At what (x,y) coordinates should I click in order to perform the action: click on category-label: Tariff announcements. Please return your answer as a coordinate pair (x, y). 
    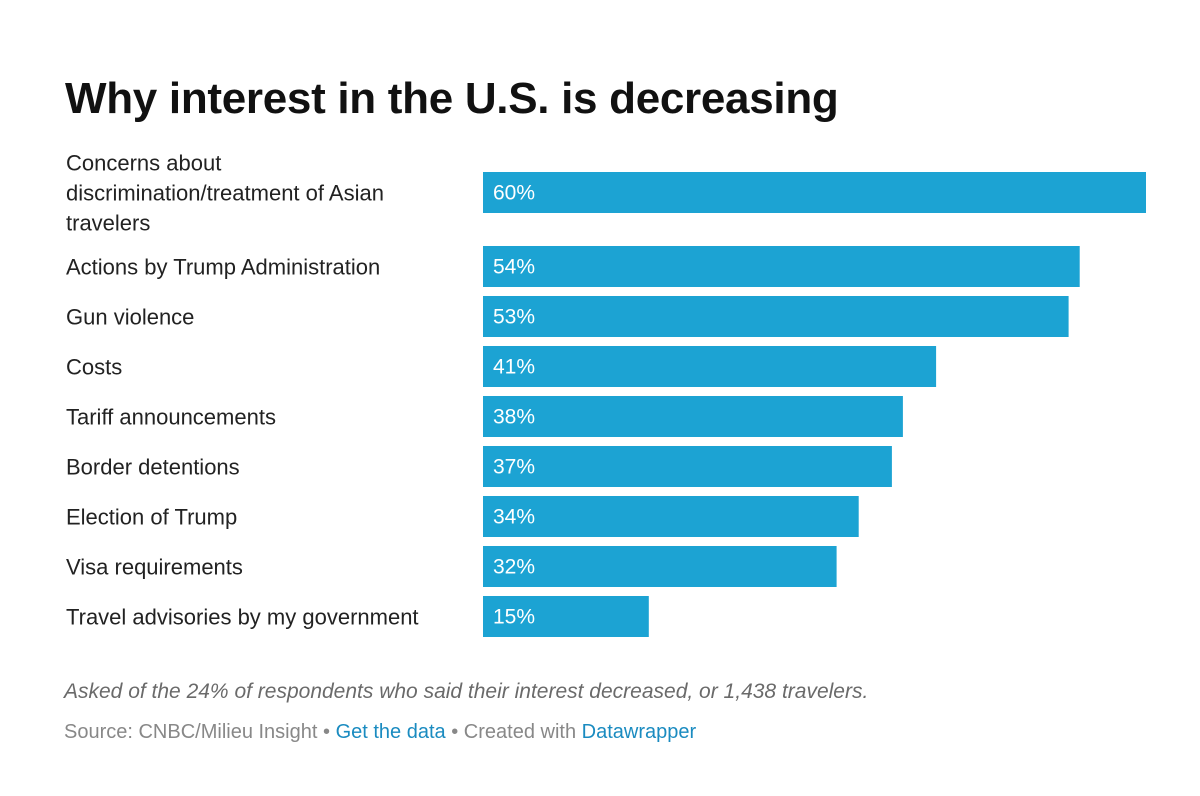
    Looking at the image, I should click on (171, 417).